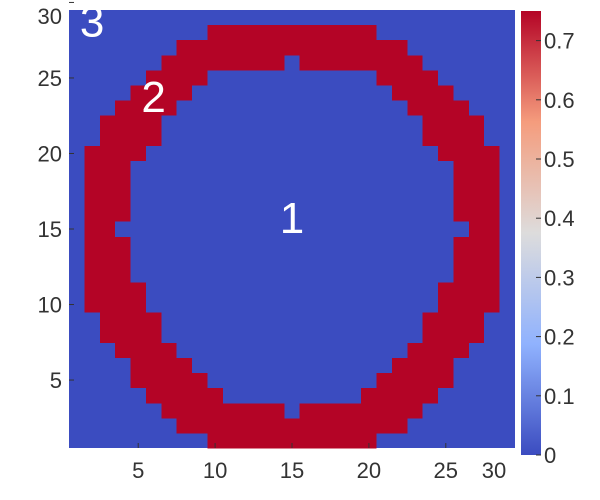 The height and width of the screenshot is (500, 600). I want to click on colorbar: 0 0.1 0.2 0.3 0.4 0.5 0.6 0.7, so click(548, 239).